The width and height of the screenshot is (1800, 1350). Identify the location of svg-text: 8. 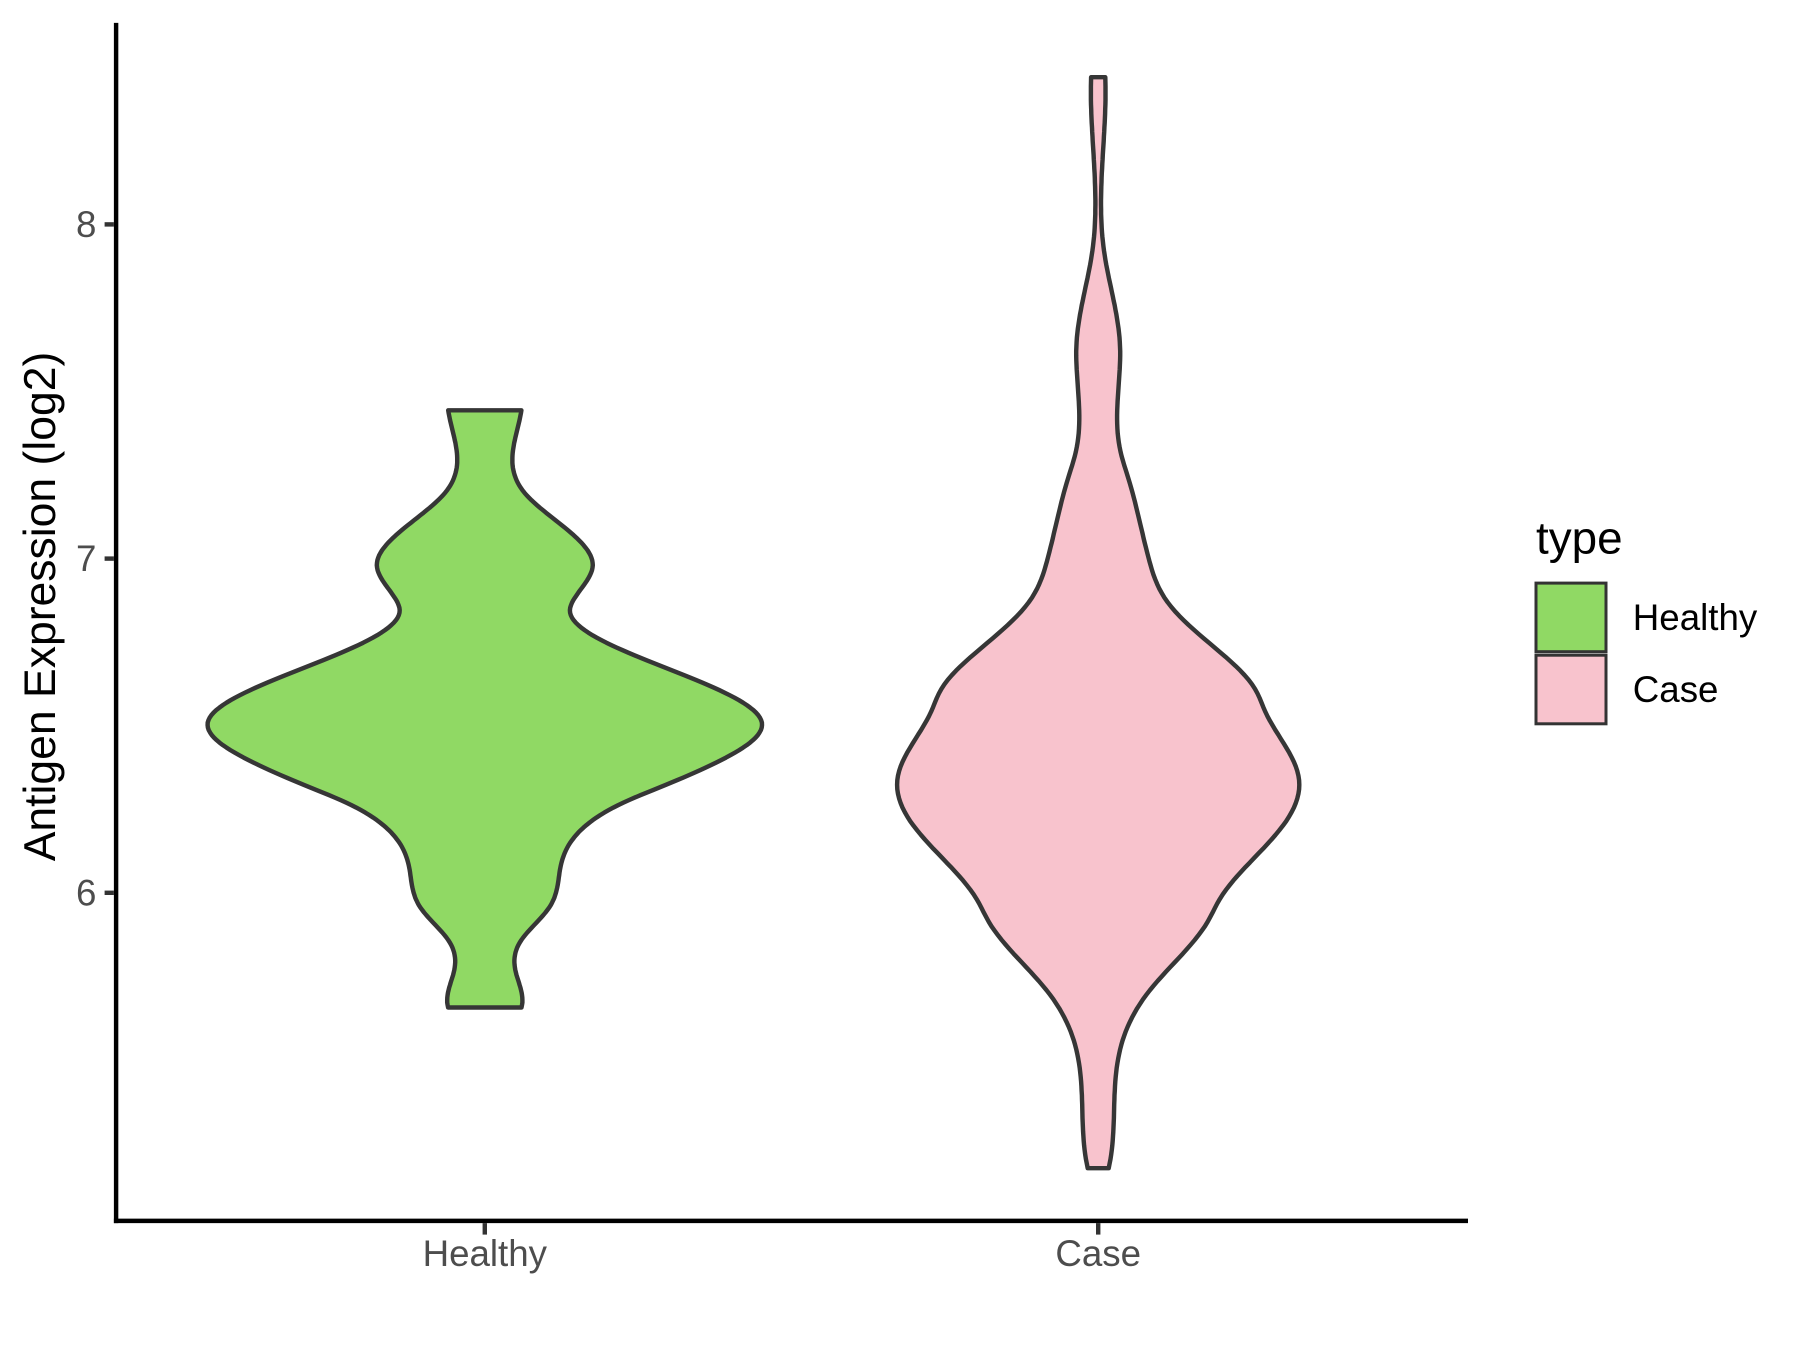
(86, 224).